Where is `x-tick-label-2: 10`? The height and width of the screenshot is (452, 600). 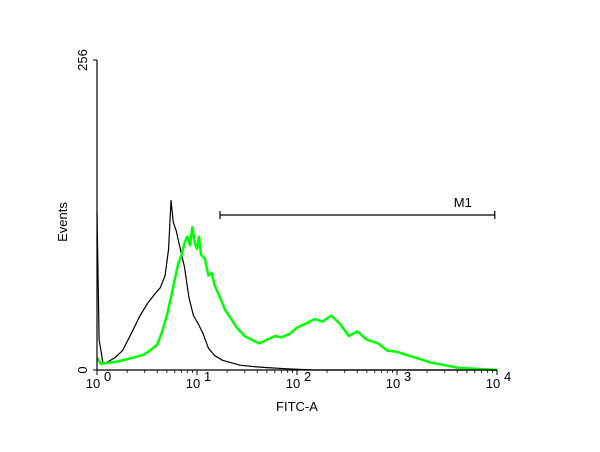 x-tick-label-2: 10 is located at coordinates (293, 383).